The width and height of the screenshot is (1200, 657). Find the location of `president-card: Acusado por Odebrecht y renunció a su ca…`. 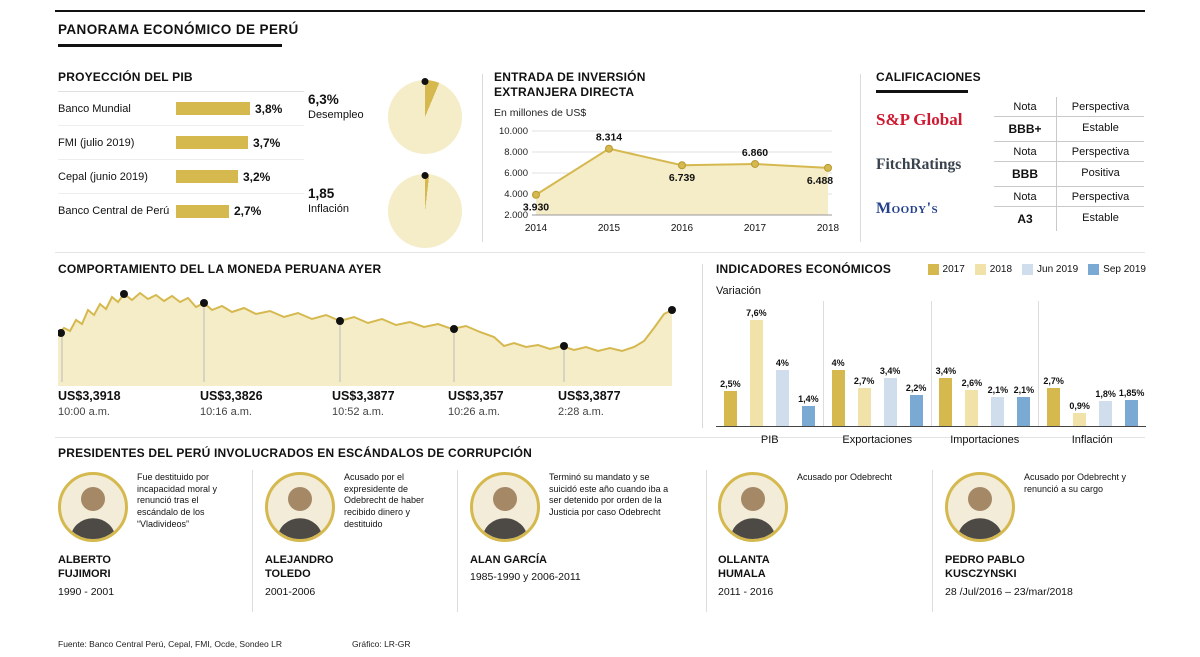

president-card: Acusado por Odebrecht y renunció a su ca… is located at coordinates (1045, 535).